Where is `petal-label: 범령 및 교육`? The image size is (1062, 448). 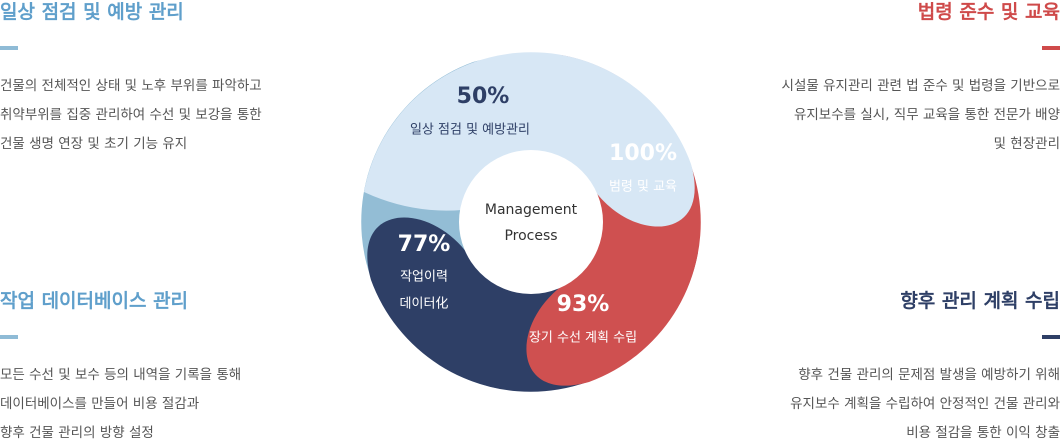 petal-label: 범령 및 교육 is located at coordinates (643, 187).